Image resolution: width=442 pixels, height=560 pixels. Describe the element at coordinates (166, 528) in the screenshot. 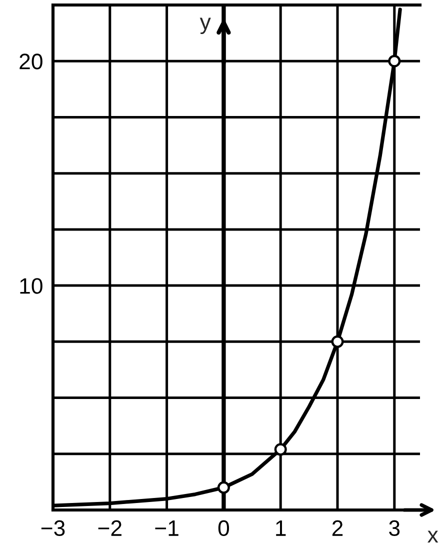

I see `x-tick-label: −1` at that location.